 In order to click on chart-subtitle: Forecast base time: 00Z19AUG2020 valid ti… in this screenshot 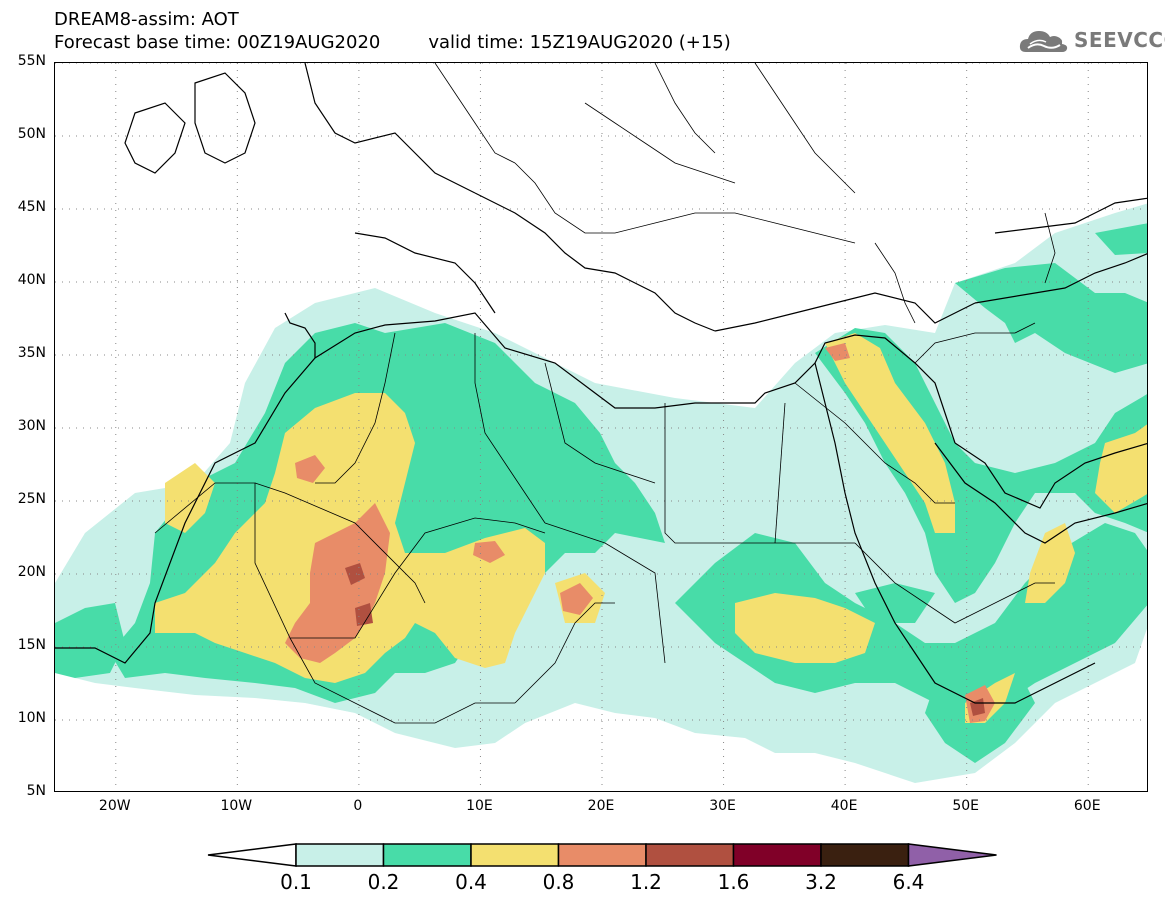, I will do `click(392, 43)`.